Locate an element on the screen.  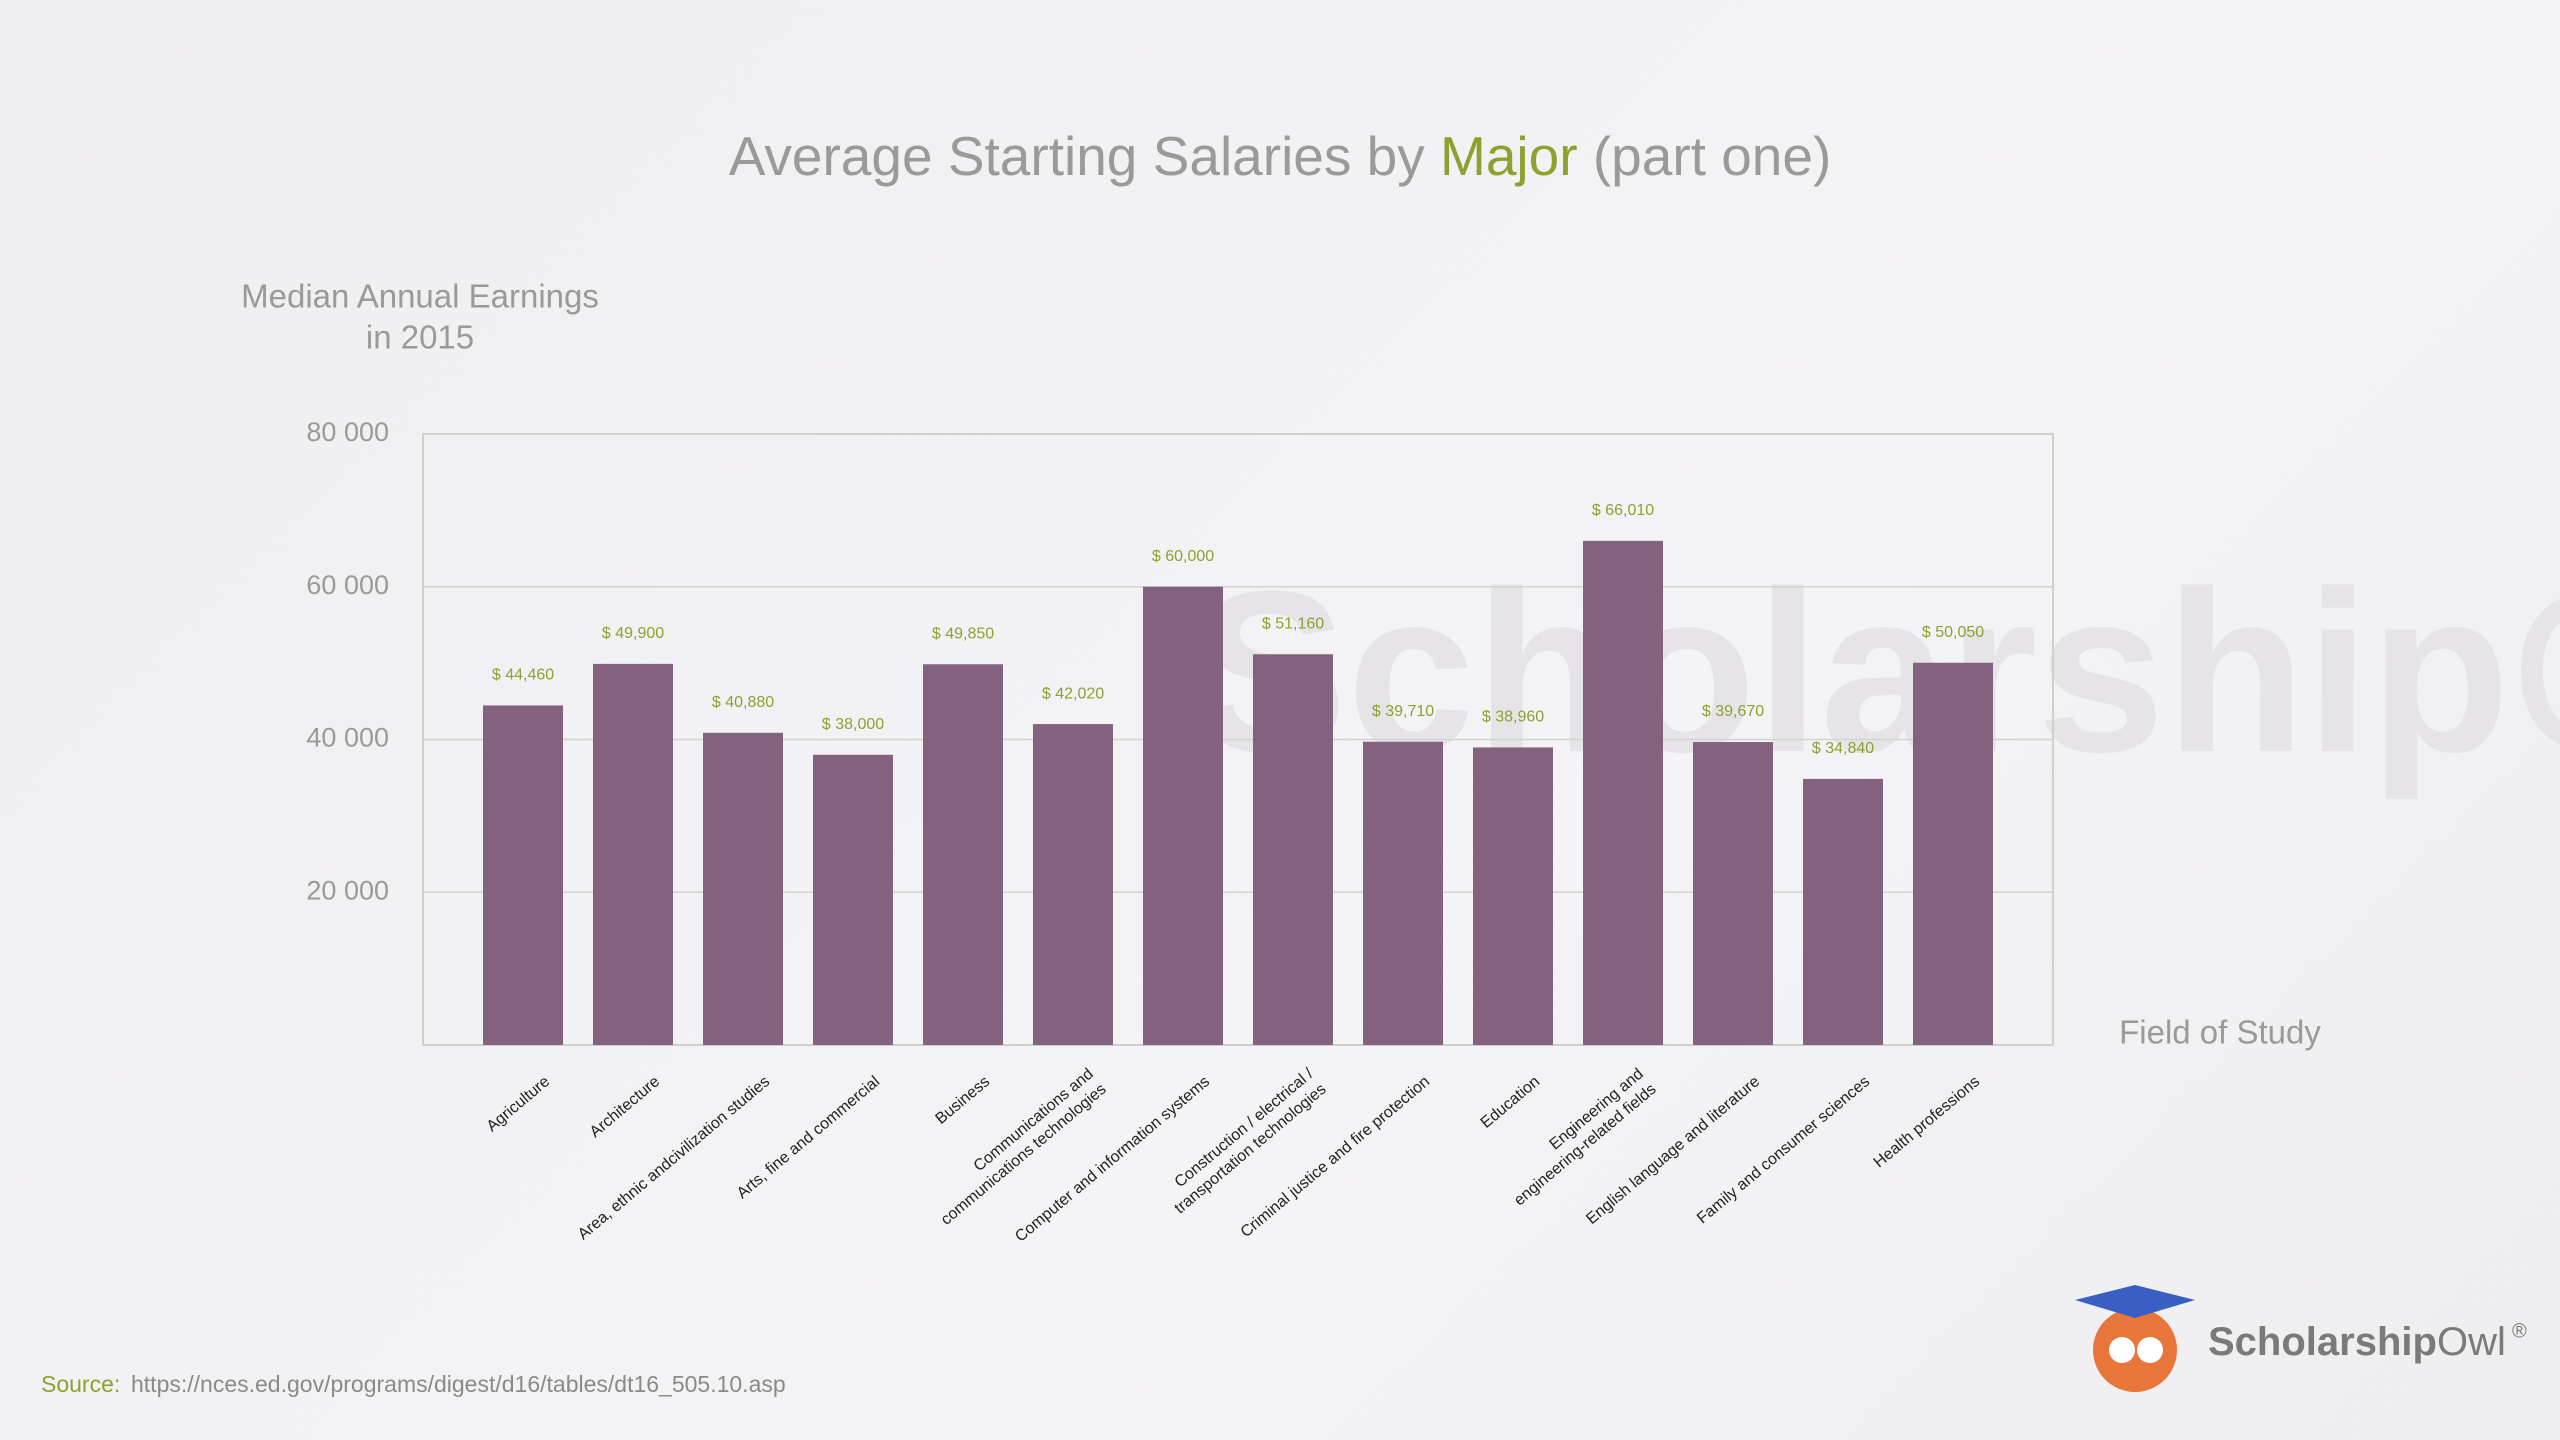
x-tick-label-line: Family and consumer sciences is located at coordinates (1783, 1150).